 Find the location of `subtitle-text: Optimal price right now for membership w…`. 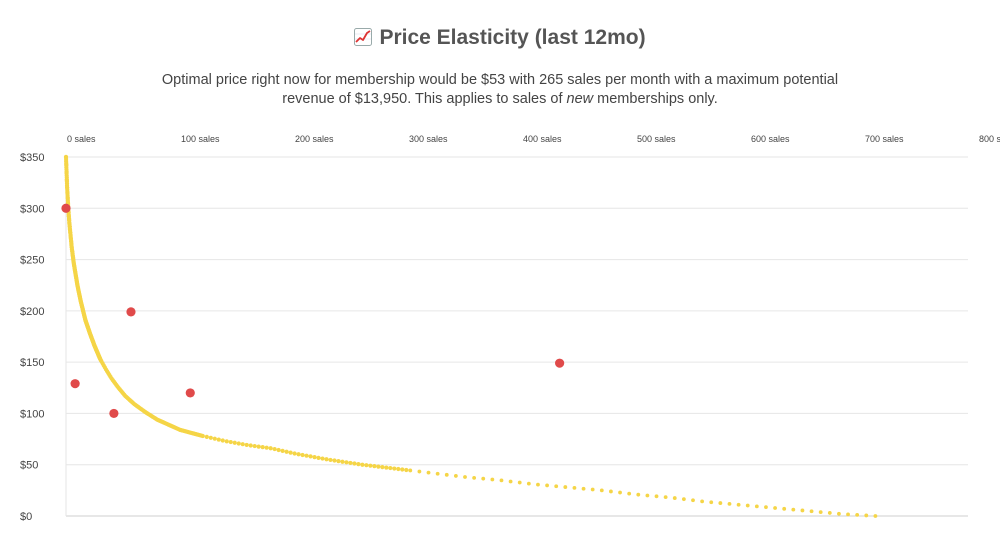

subtitle-text: Optimal price right now for membership w… is located at coordinates (500, 89).